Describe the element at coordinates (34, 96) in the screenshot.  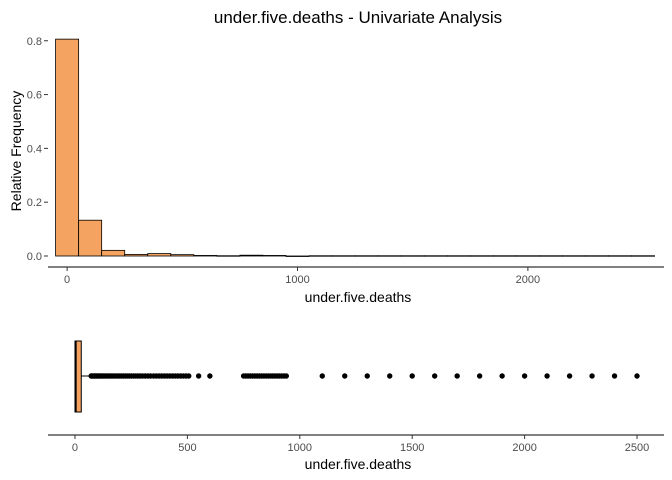
I see `y-tick-label: 0.6` at that location.